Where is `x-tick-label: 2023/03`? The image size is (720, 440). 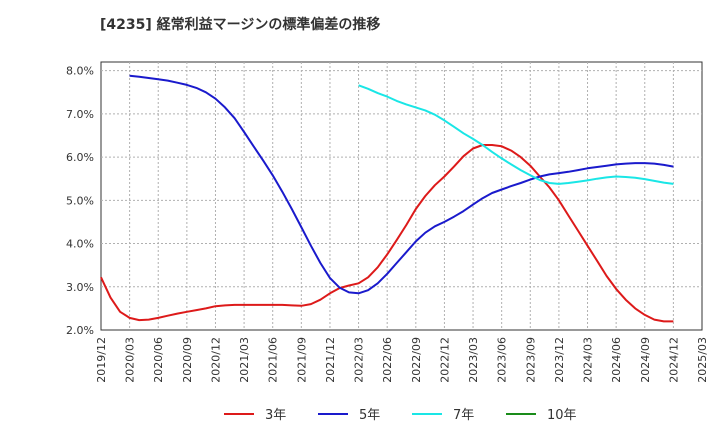 x-tick-label: 2023/03 is located at coordinates (473, 360).